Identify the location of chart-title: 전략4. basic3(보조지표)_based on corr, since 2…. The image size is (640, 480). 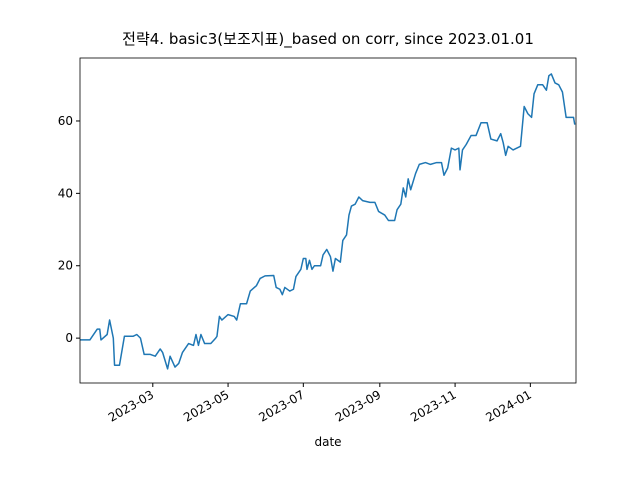
(328, 39).